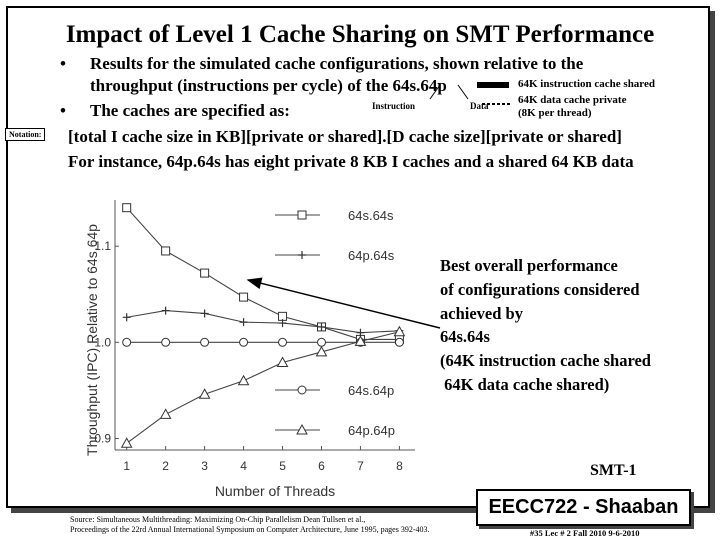 This screenshot has height=540, width=720. What do you see at coordinates (555, 113) in the screenshot?
I see `callout-per-thread: (8K per thread)` at bounding box center [555, 113].